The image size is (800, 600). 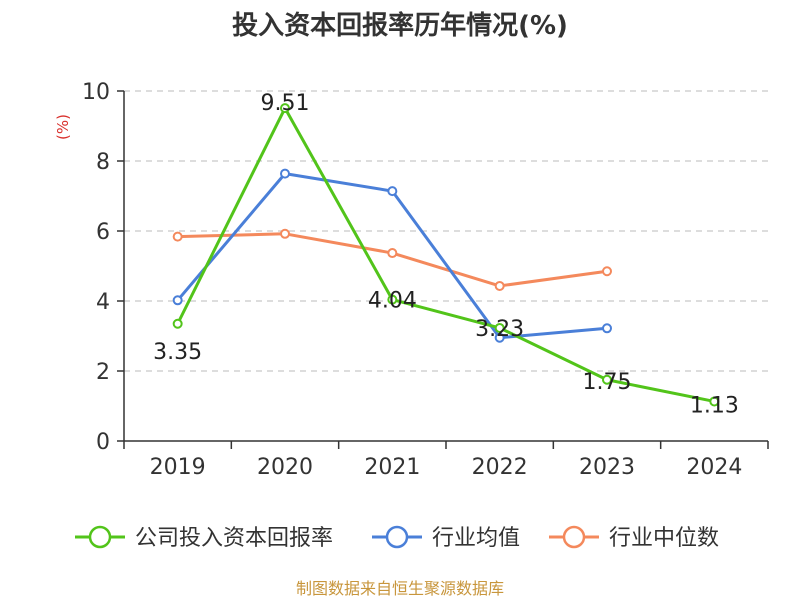 What do you see at coordinates (96, 92) in the screenshot?
I see `y-tick-label: 10` at bounding box center [96, 92].